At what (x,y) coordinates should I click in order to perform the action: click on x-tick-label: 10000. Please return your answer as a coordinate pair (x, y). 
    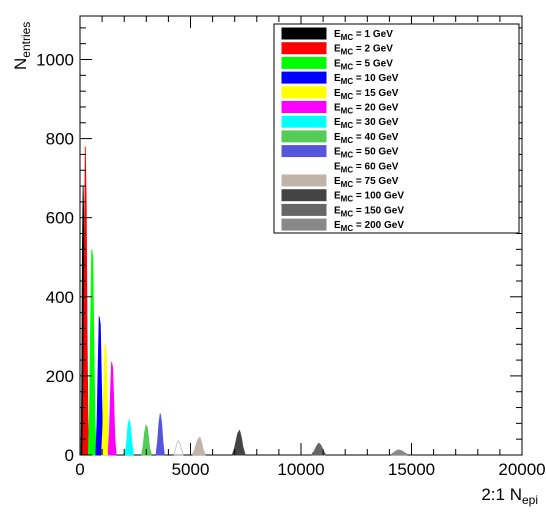
    Looking at the image, I should click on (300, 469).